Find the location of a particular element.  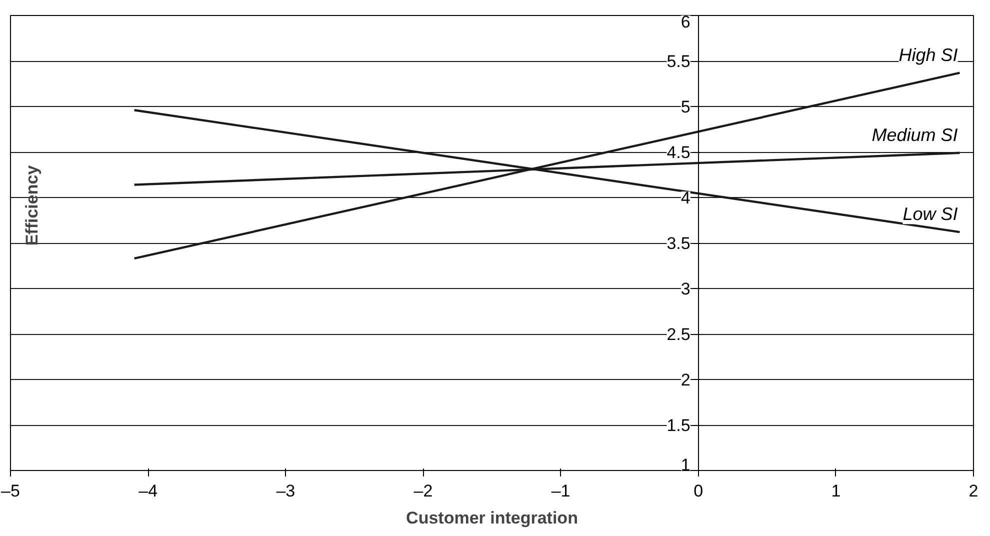

y-tick-label: 4 is located at coordinates (685, 198).